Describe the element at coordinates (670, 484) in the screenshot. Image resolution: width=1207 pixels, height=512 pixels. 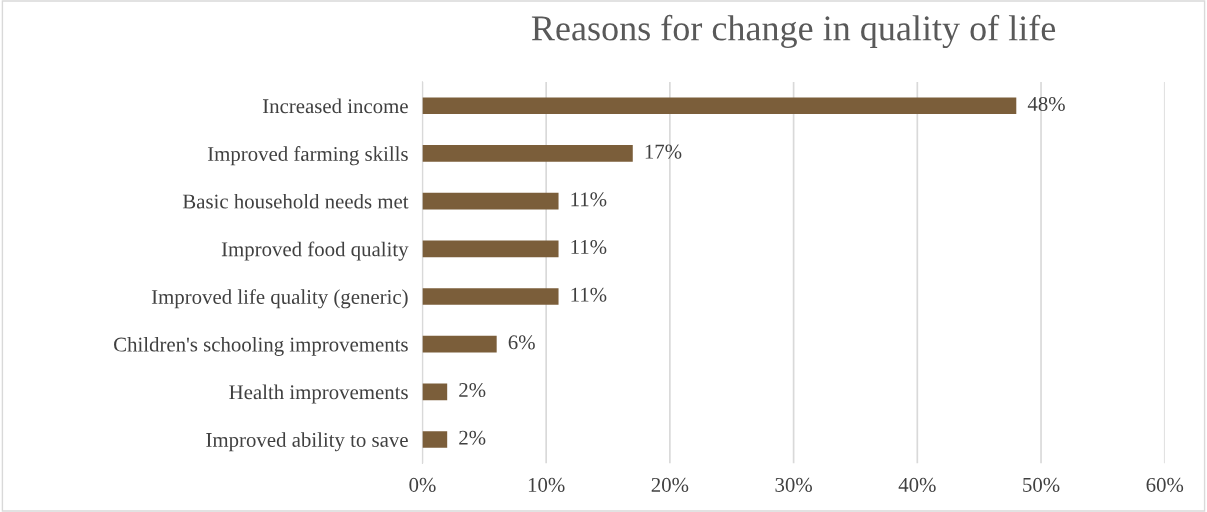
I see `x-tick-label: 20%` at that location.